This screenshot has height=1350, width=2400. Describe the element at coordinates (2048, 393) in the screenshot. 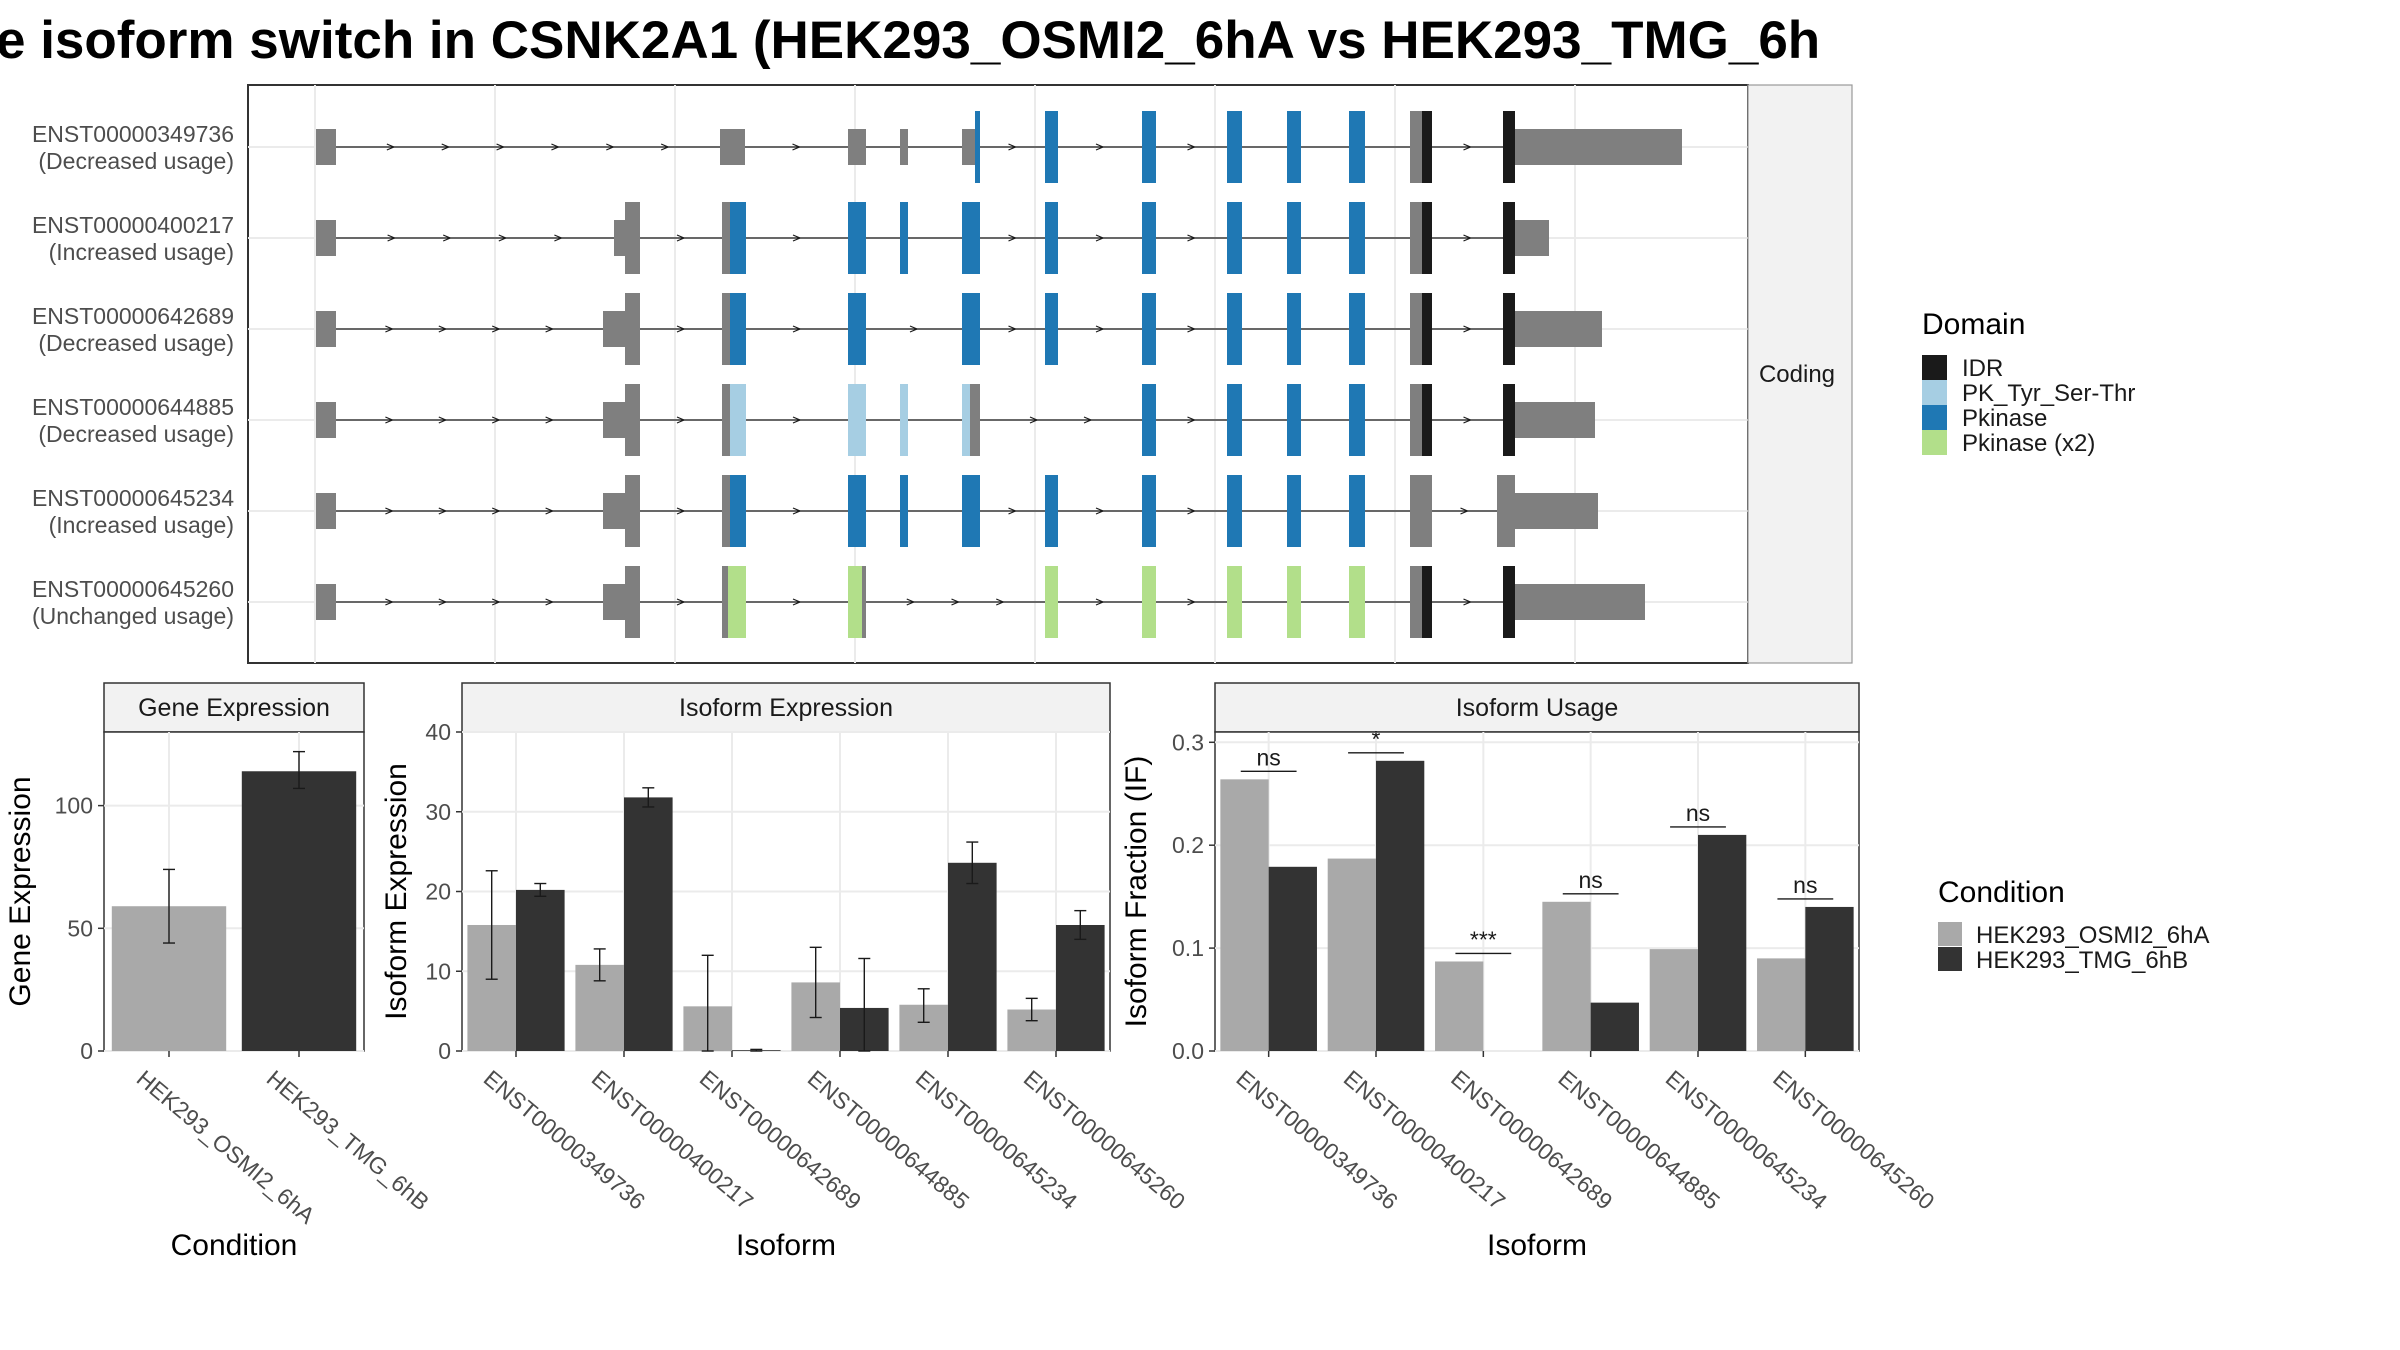

I see `legend-label-pk-tyr: PK_Tyr_Ser-Thr` at that location.